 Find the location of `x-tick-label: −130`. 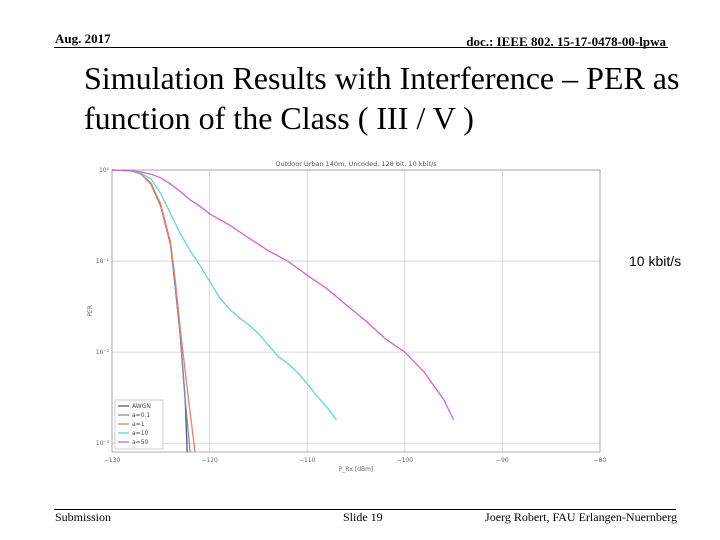

x-tick-label: −130 is located at coordinates (112, 460).